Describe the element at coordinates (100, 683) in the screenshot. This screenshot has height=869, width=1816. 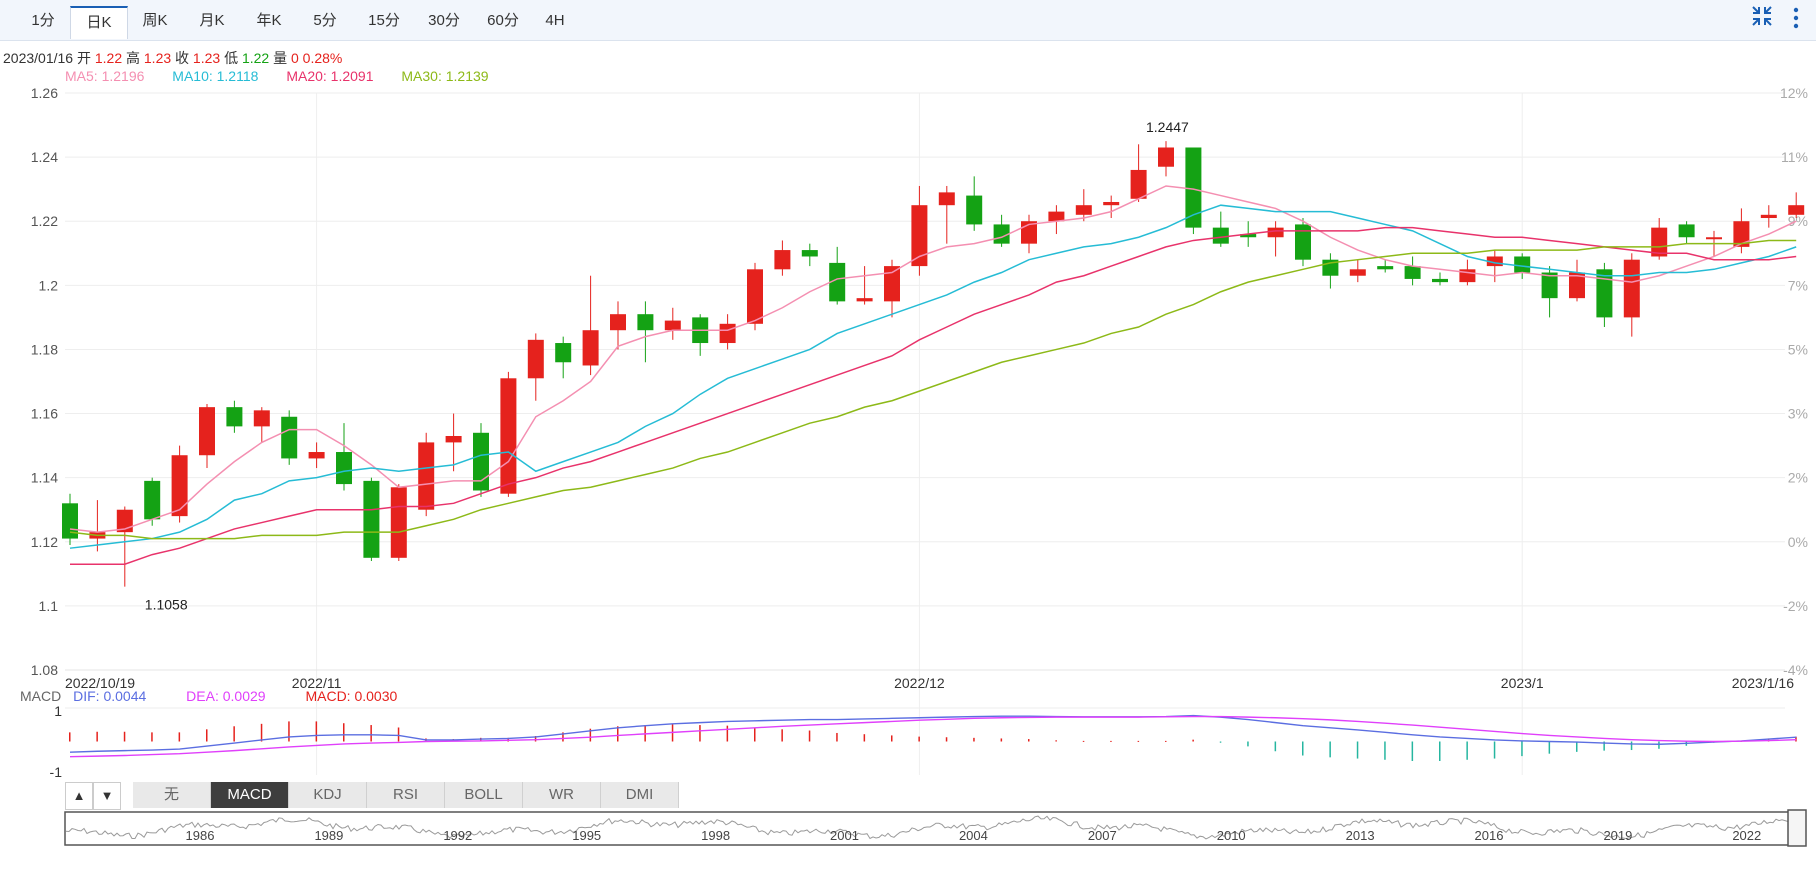
I see `x-tick-label: 2022/10/19` at that location.